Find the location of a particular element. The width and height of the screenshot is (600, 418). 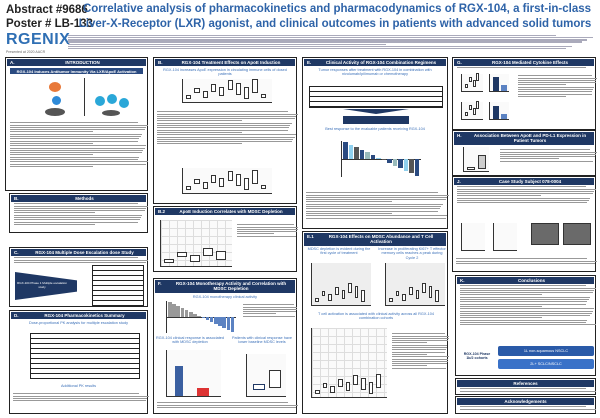

tcell-activation-chart is located at coordinates (349, 363).